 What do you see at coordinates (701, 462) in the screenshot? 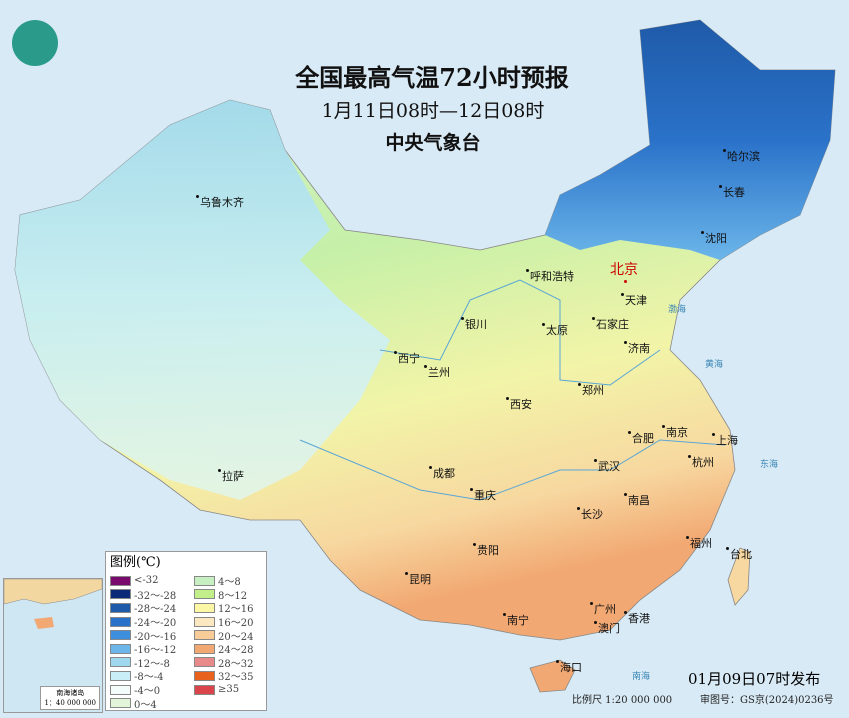
I see `city-label: 杭州` at bounding box center [701, 462].